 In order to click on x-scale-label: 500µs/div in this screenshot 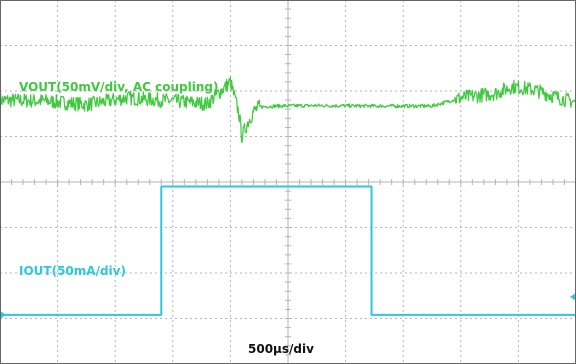, I will do `click(281, 349)`.